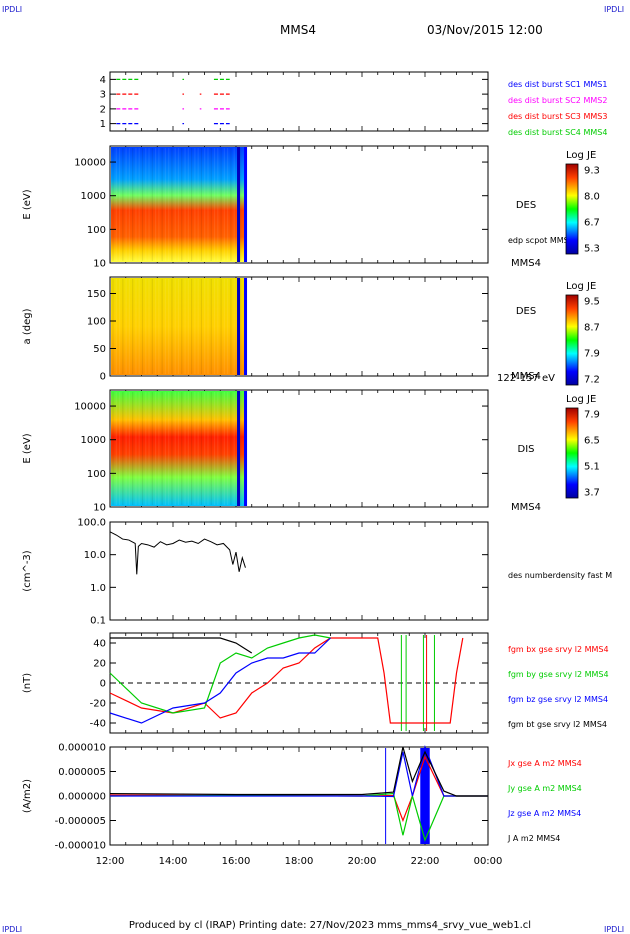 This screenshot has height=934, width=630. What do you see at coordinates (12, 929) in the screenshot?
I see `corner-label-bottom-left: IPDLI` at bounding box center [12, 929].